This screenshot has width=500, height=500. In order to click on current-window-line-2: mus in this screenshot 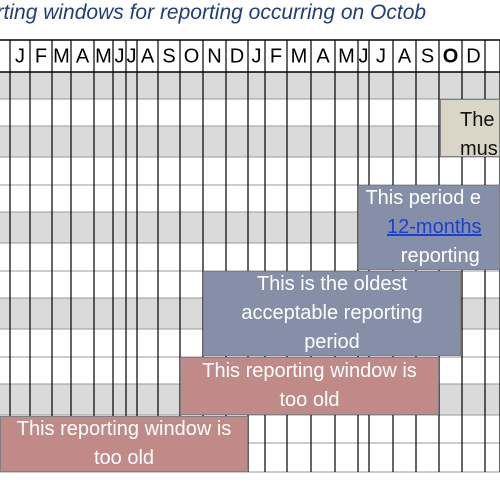, I will do `click(479, 147)`.